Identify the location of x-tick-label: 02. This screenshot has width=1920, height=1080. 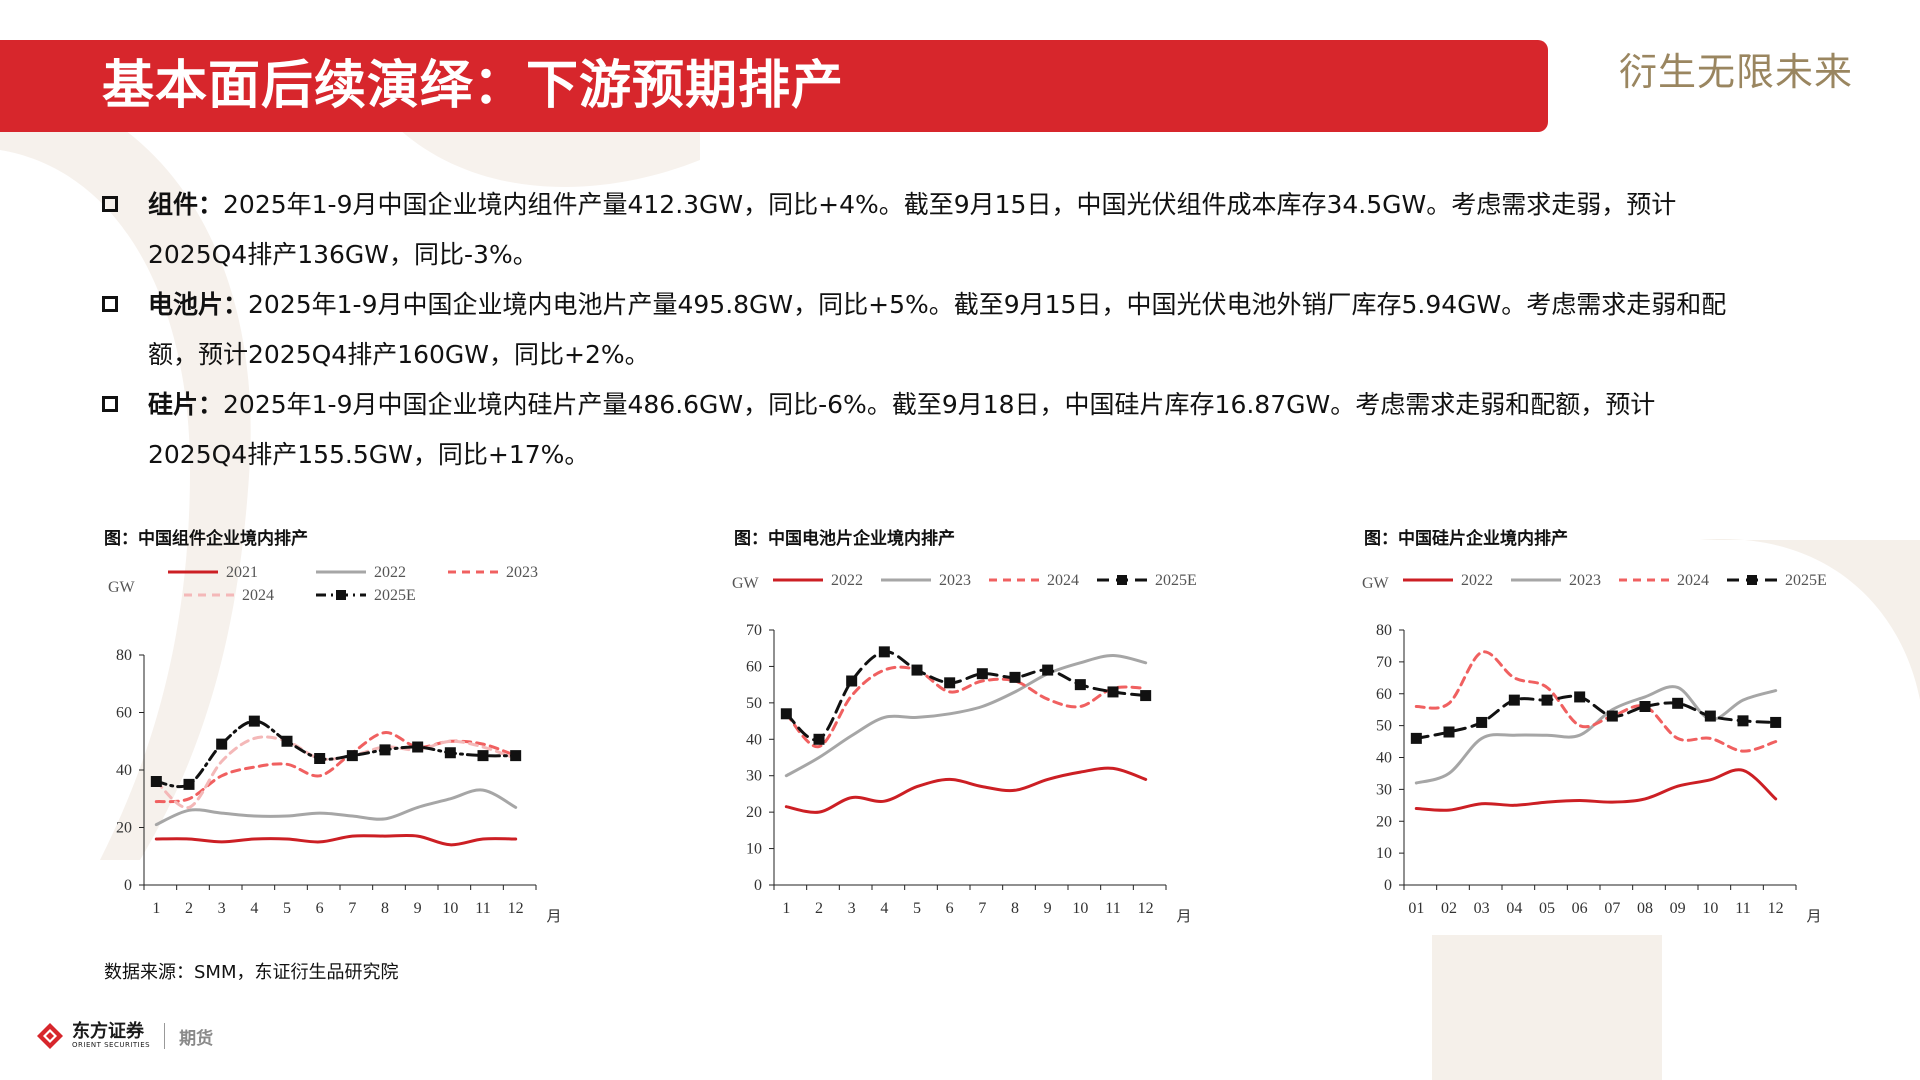
(1449, 908).